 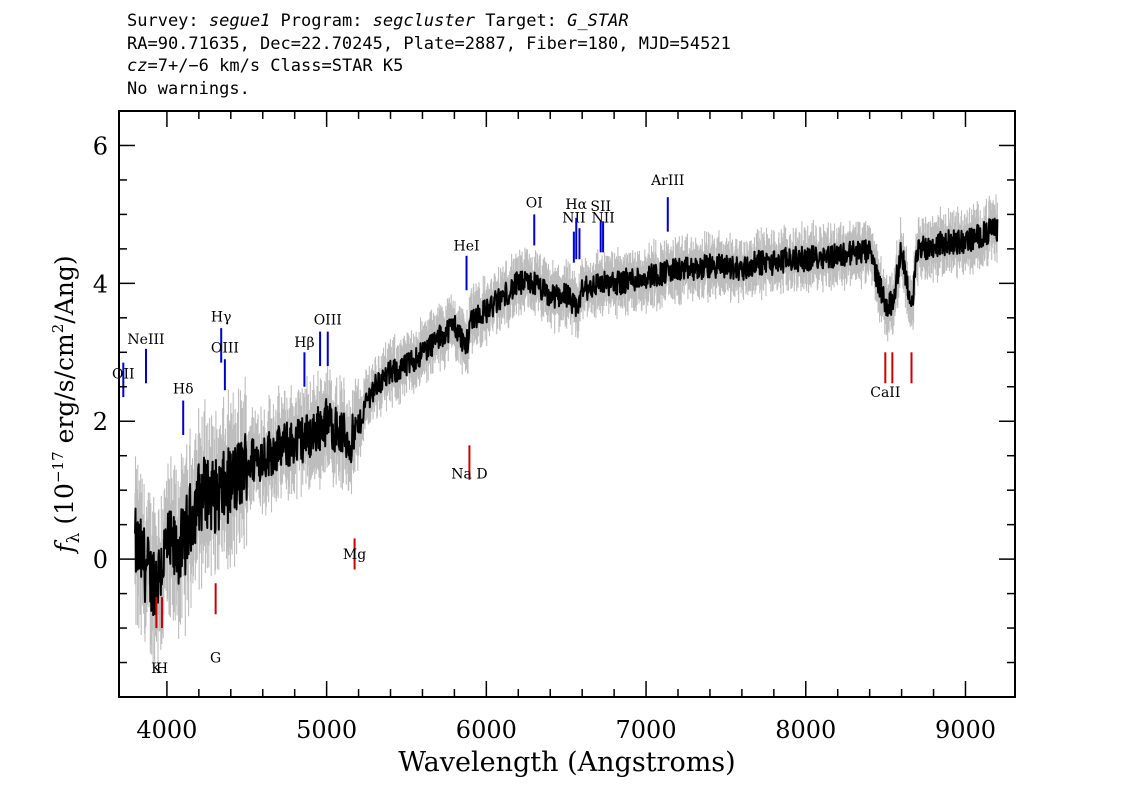 I want to click on header-line-3: cz=7+/−6 km/s Class=STAR K5, so click(x=429, y=66).